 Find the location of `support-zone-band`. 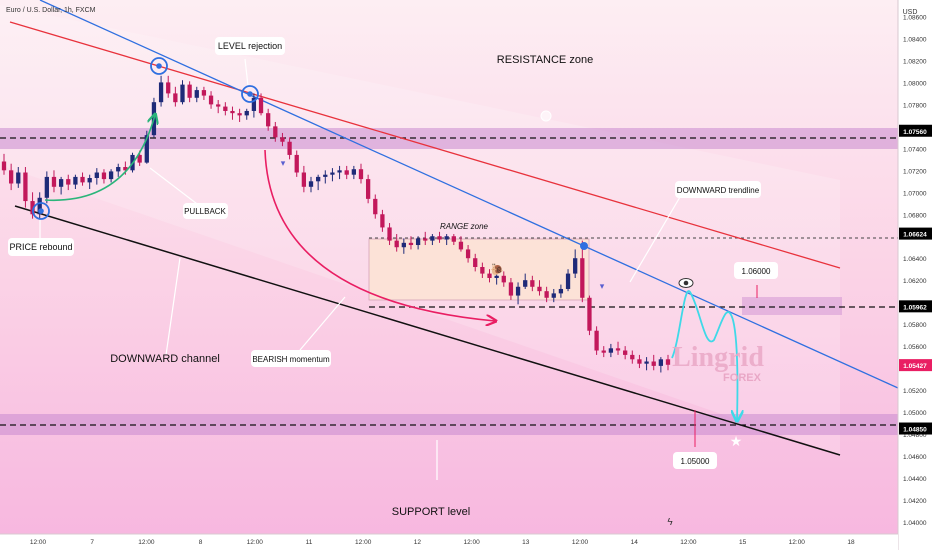

support-zone-band is located at coordinates (449, 424).